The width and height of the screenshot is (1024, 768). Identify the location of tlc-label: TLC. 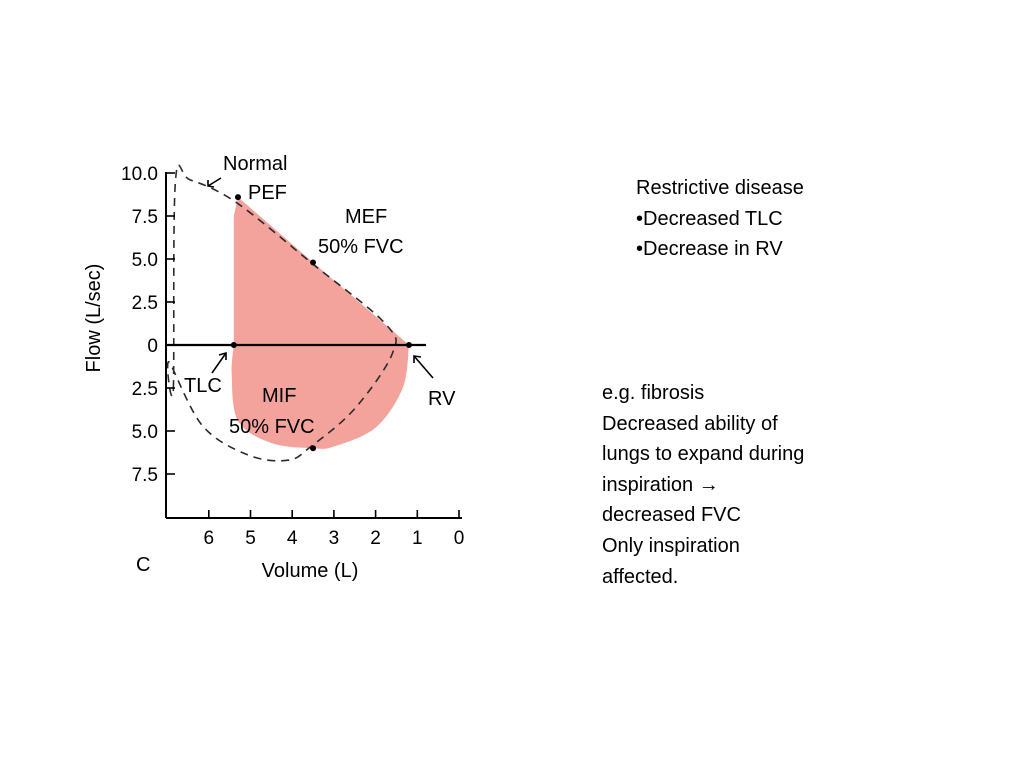
(203, 386).